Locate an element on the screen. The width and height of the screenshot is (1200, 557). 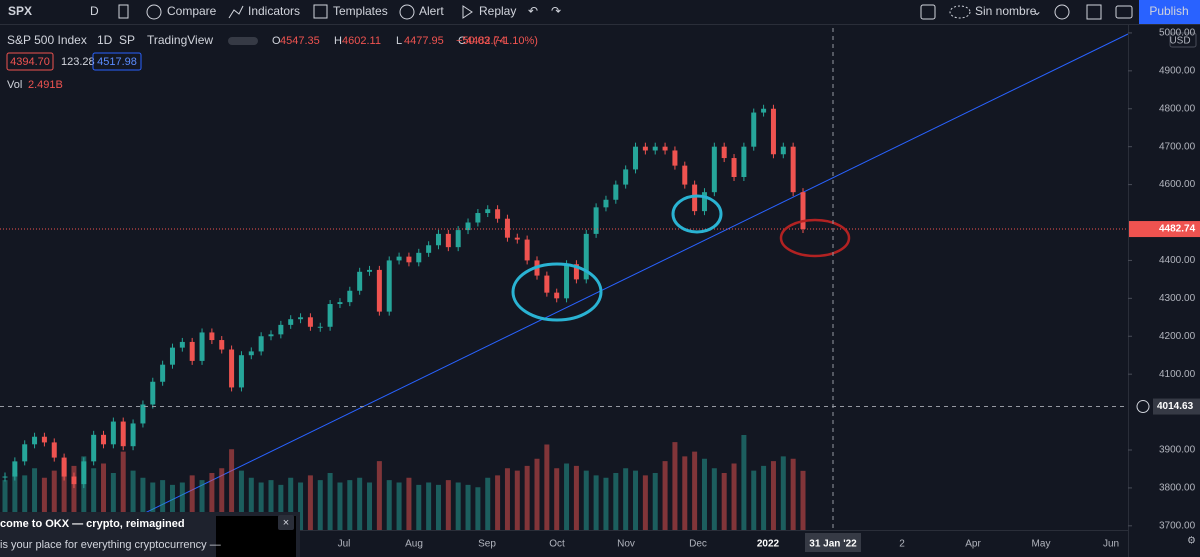
legend-toggle is located at coordinates (243, 41).